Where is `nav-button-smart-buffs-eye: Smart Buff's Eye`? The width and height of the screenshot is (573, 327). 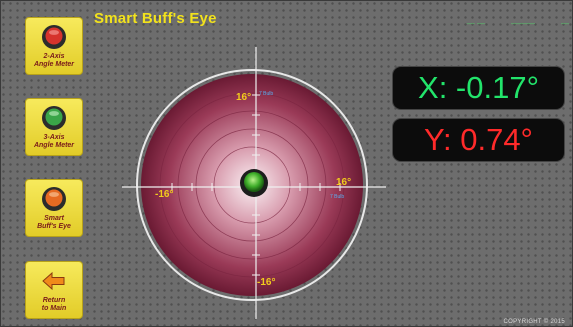 nav-button-smart-buffs-eye: Smart Buff's Eye is located at coordinates (54, 208).